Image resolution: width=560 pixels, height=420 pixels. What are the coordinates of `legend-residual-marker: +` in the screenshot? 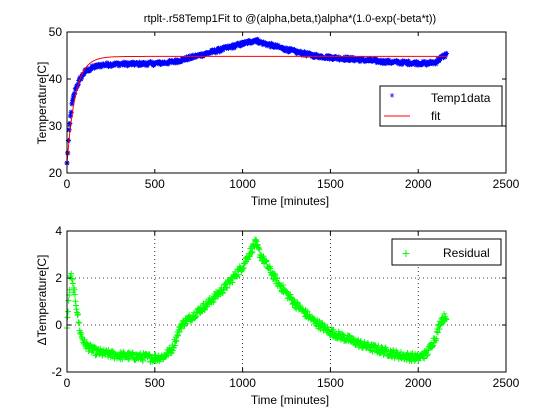 It's located at (406, 253).